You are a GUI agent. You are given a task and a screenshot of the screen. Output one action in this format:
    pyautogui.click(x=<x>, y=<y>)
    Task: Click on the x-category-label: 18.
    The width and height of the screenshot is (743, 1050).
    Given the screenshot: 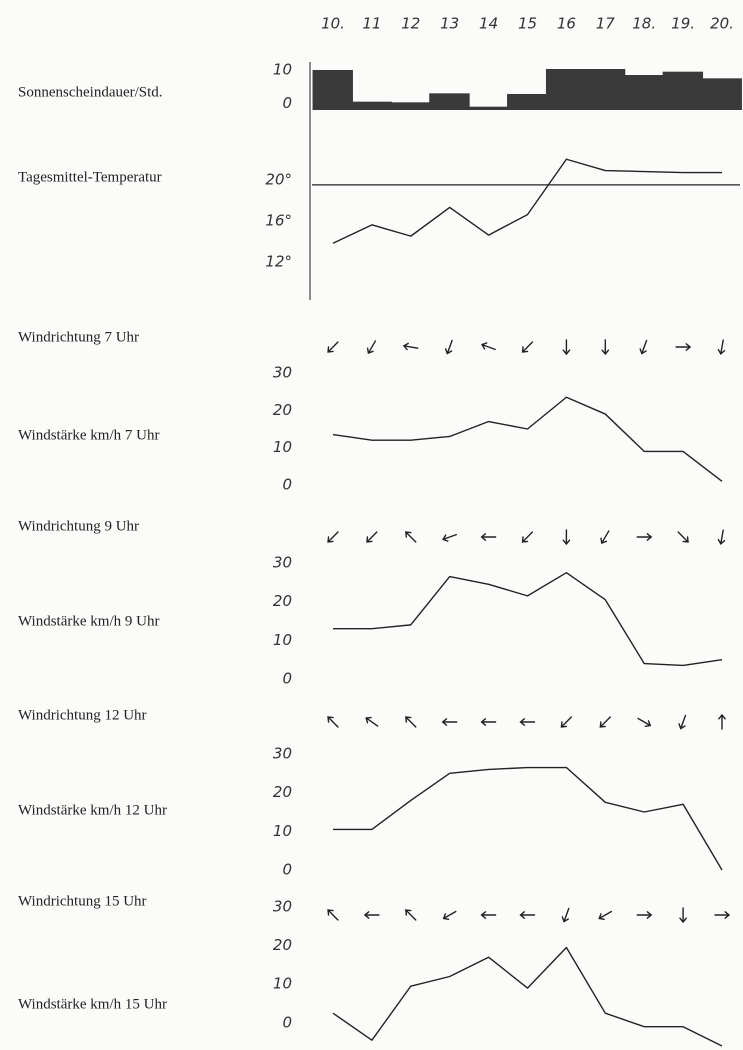 What is the action you would take?
    pyautogui.click(x=644, y=24)
    